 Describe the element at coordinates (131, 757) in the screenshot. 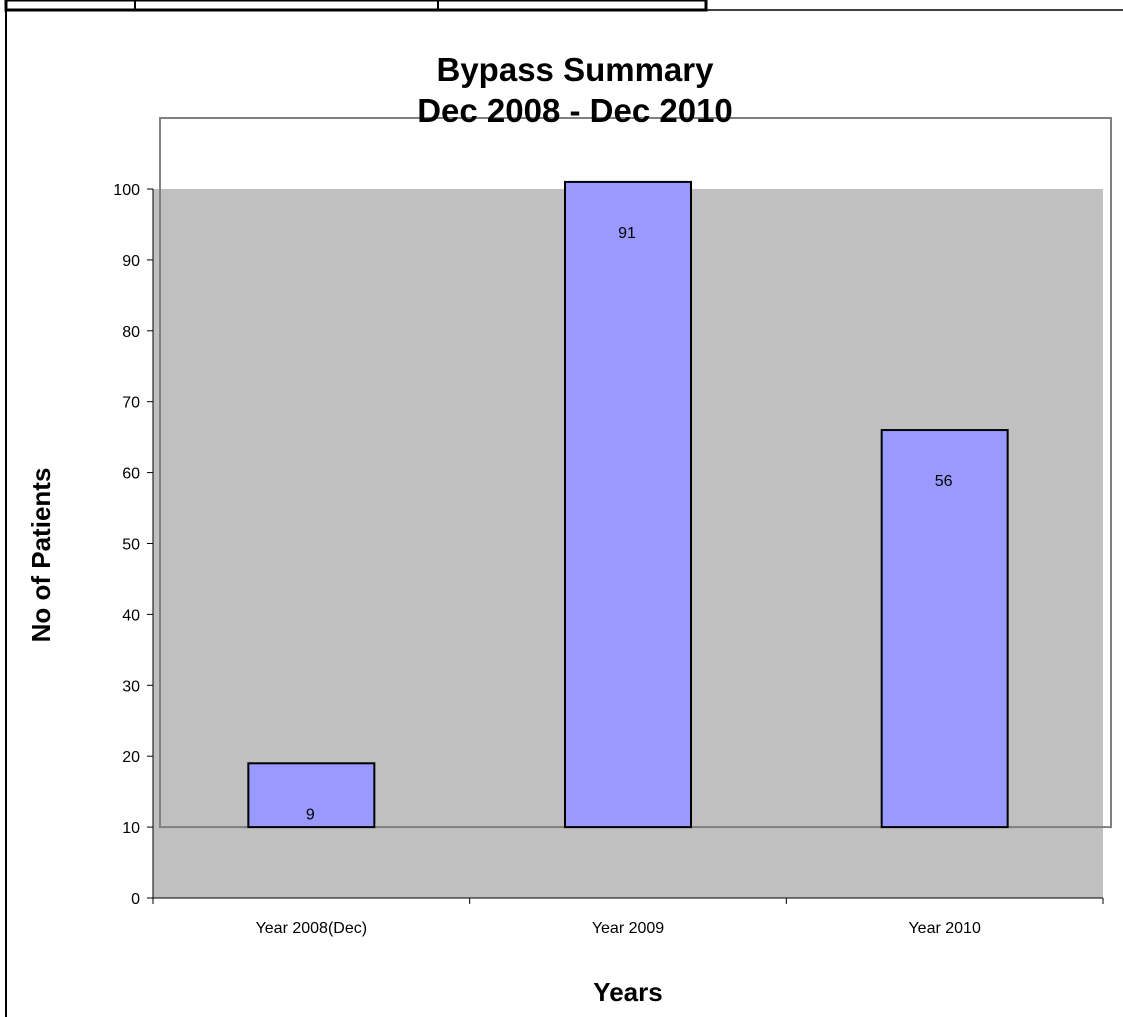

I see `y-tick-label: 20` at that location.